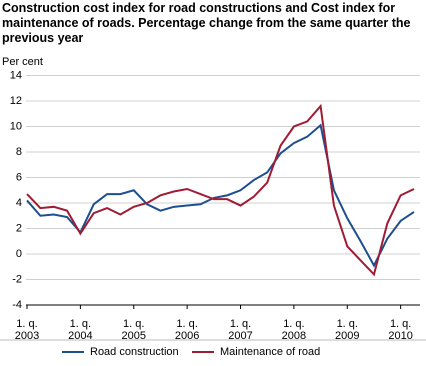 Image resolution: width=426 pixels, height=366 pixels. What do you see at coordinates (80, 330) in the screenshot?
I see `x-tick-label: 1. q. 2004` at bounding box center [80, 330].